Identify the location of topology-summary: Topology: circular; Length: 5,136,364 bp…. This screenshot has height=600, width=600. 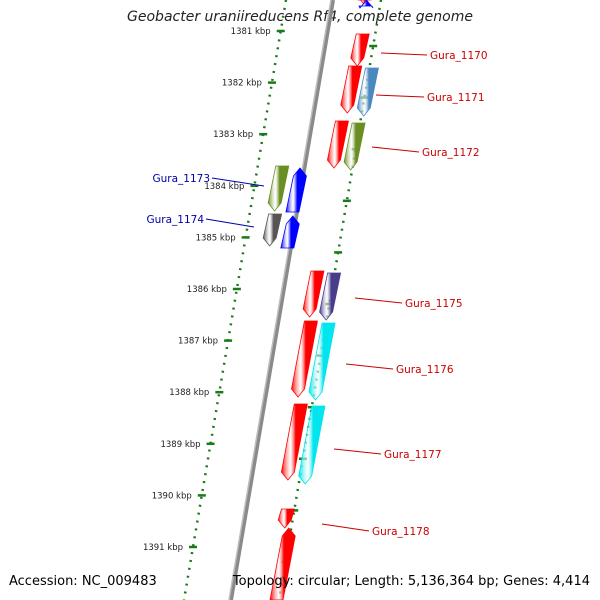
(411, 581).